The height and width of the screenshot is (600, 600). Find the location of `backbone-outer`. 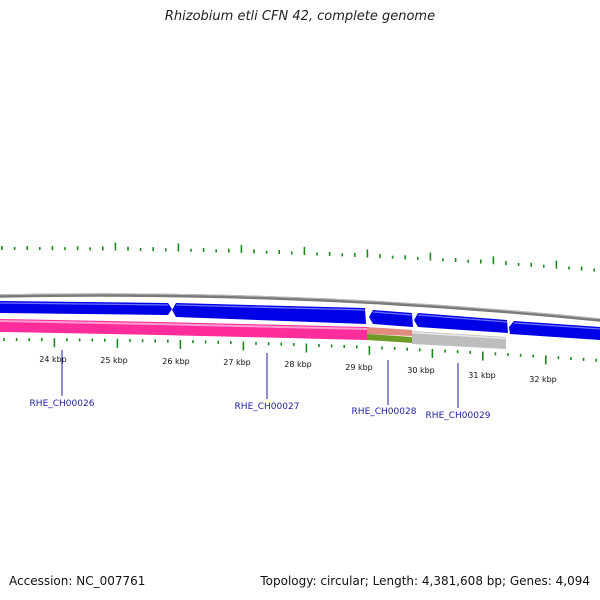

backbone-outer is located at coordinates (300, 307).